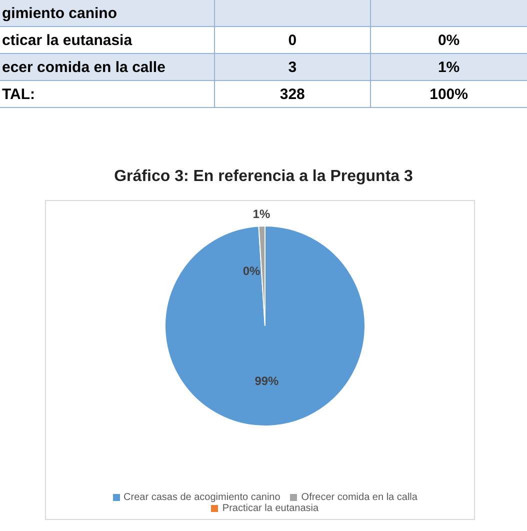 The height and width of the screenshot is (531, 527). Describe the element at coordinates (265, 326) in the screenshot. I see `pie-slice` at that location.